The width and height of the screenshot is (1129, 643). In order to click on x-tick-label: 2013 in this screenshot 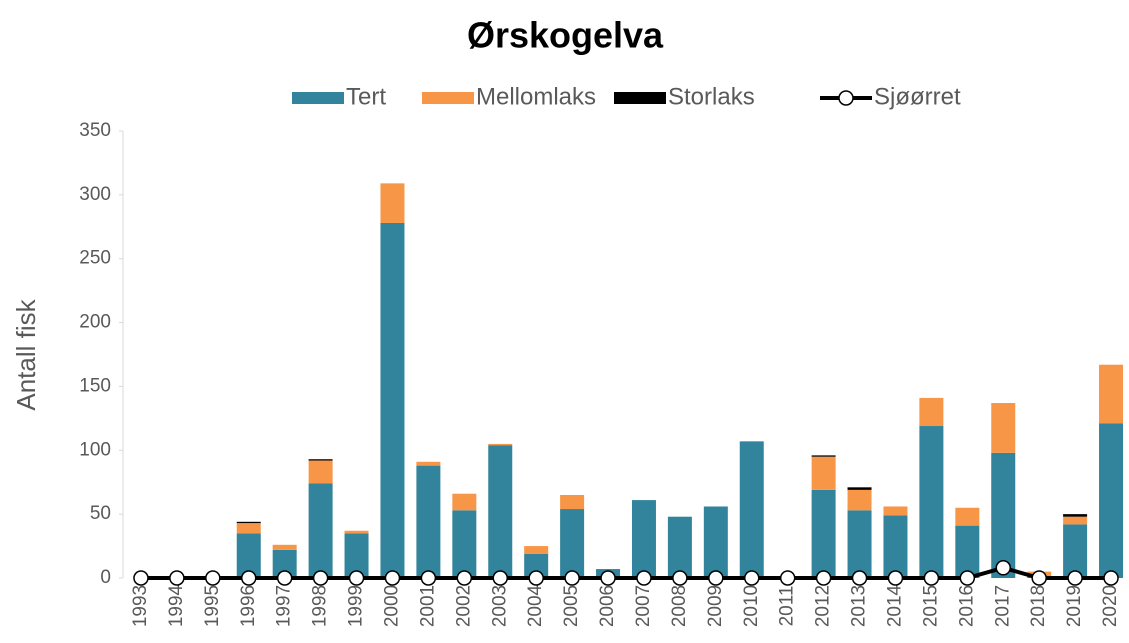, I will do `click(859, 606)`.